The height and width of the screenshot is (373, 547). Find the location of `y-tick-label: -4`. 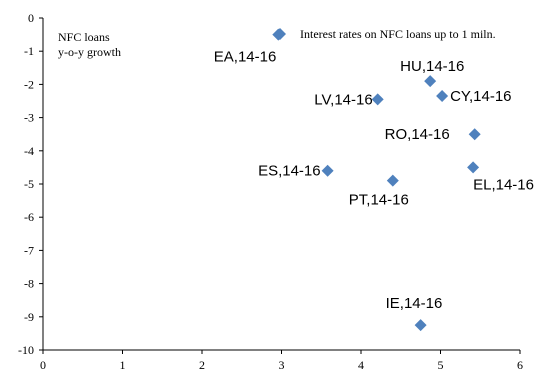

y-tick-label: -4 is located at coordinates (29, 151).